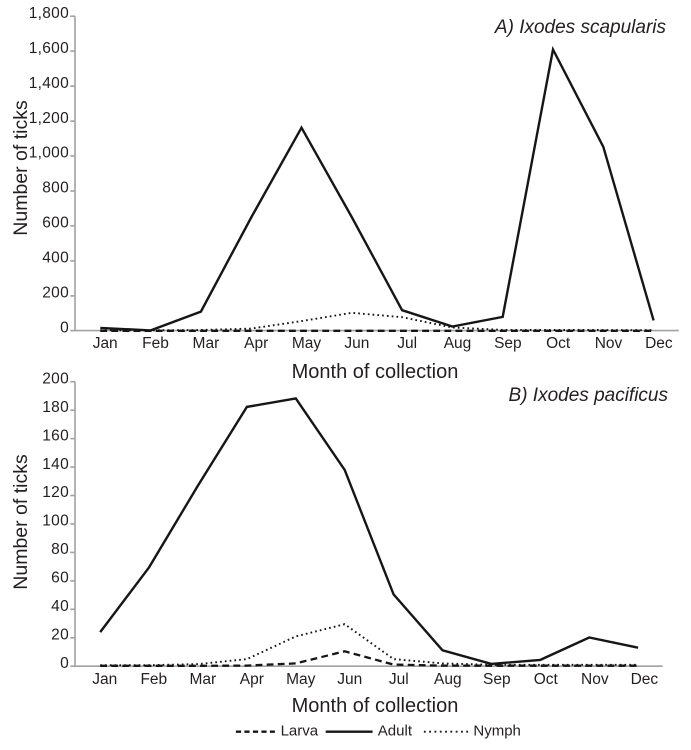 Image resolution: width=691 pixels, height=750 pixels. Describe the element at coordinates (55, 188) in the screenshot. I see `svg-text: 800` at that location.